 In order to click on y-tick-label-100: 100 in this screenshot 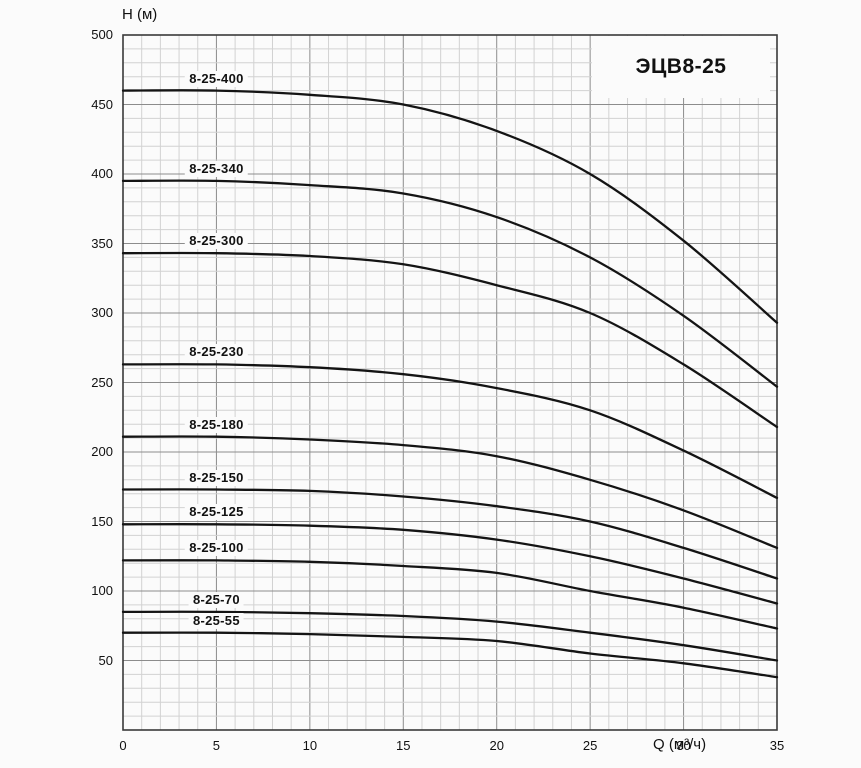, I will do `click(102, 590)`.